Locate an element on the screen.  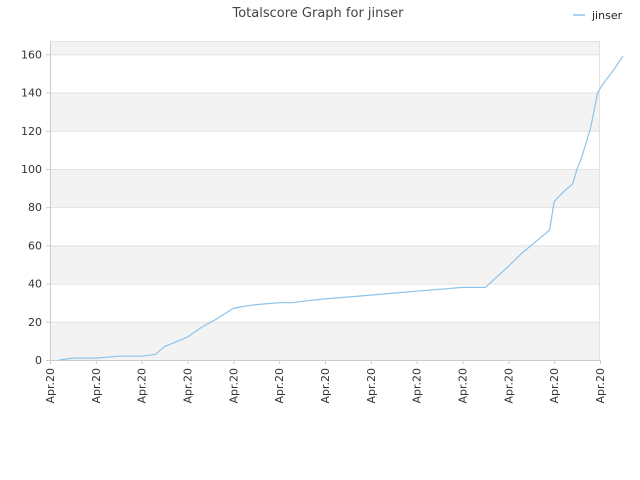
y-tick-label: 160 is located at coordinates (31, 54).